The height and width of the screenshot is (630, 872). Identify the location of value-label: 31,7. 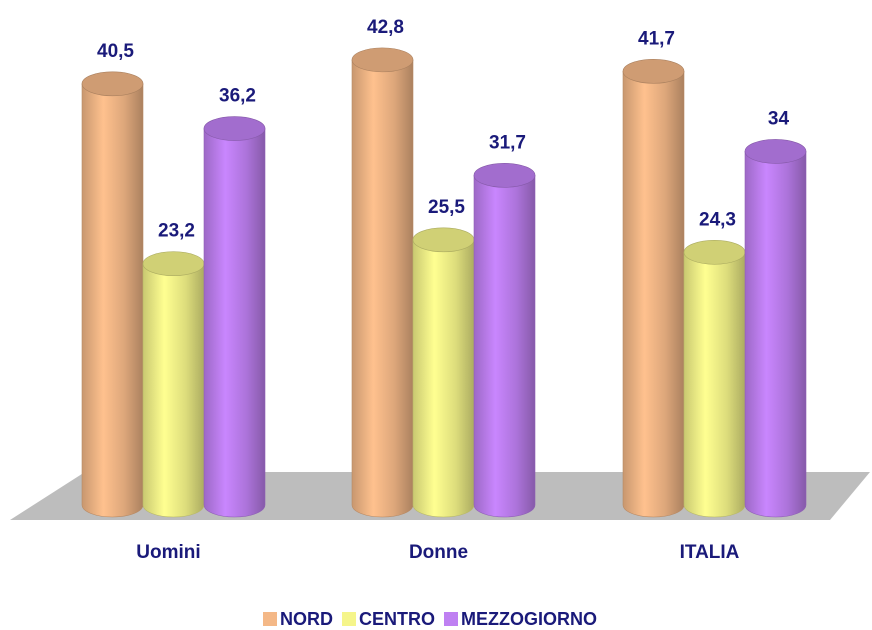
(507, 142).